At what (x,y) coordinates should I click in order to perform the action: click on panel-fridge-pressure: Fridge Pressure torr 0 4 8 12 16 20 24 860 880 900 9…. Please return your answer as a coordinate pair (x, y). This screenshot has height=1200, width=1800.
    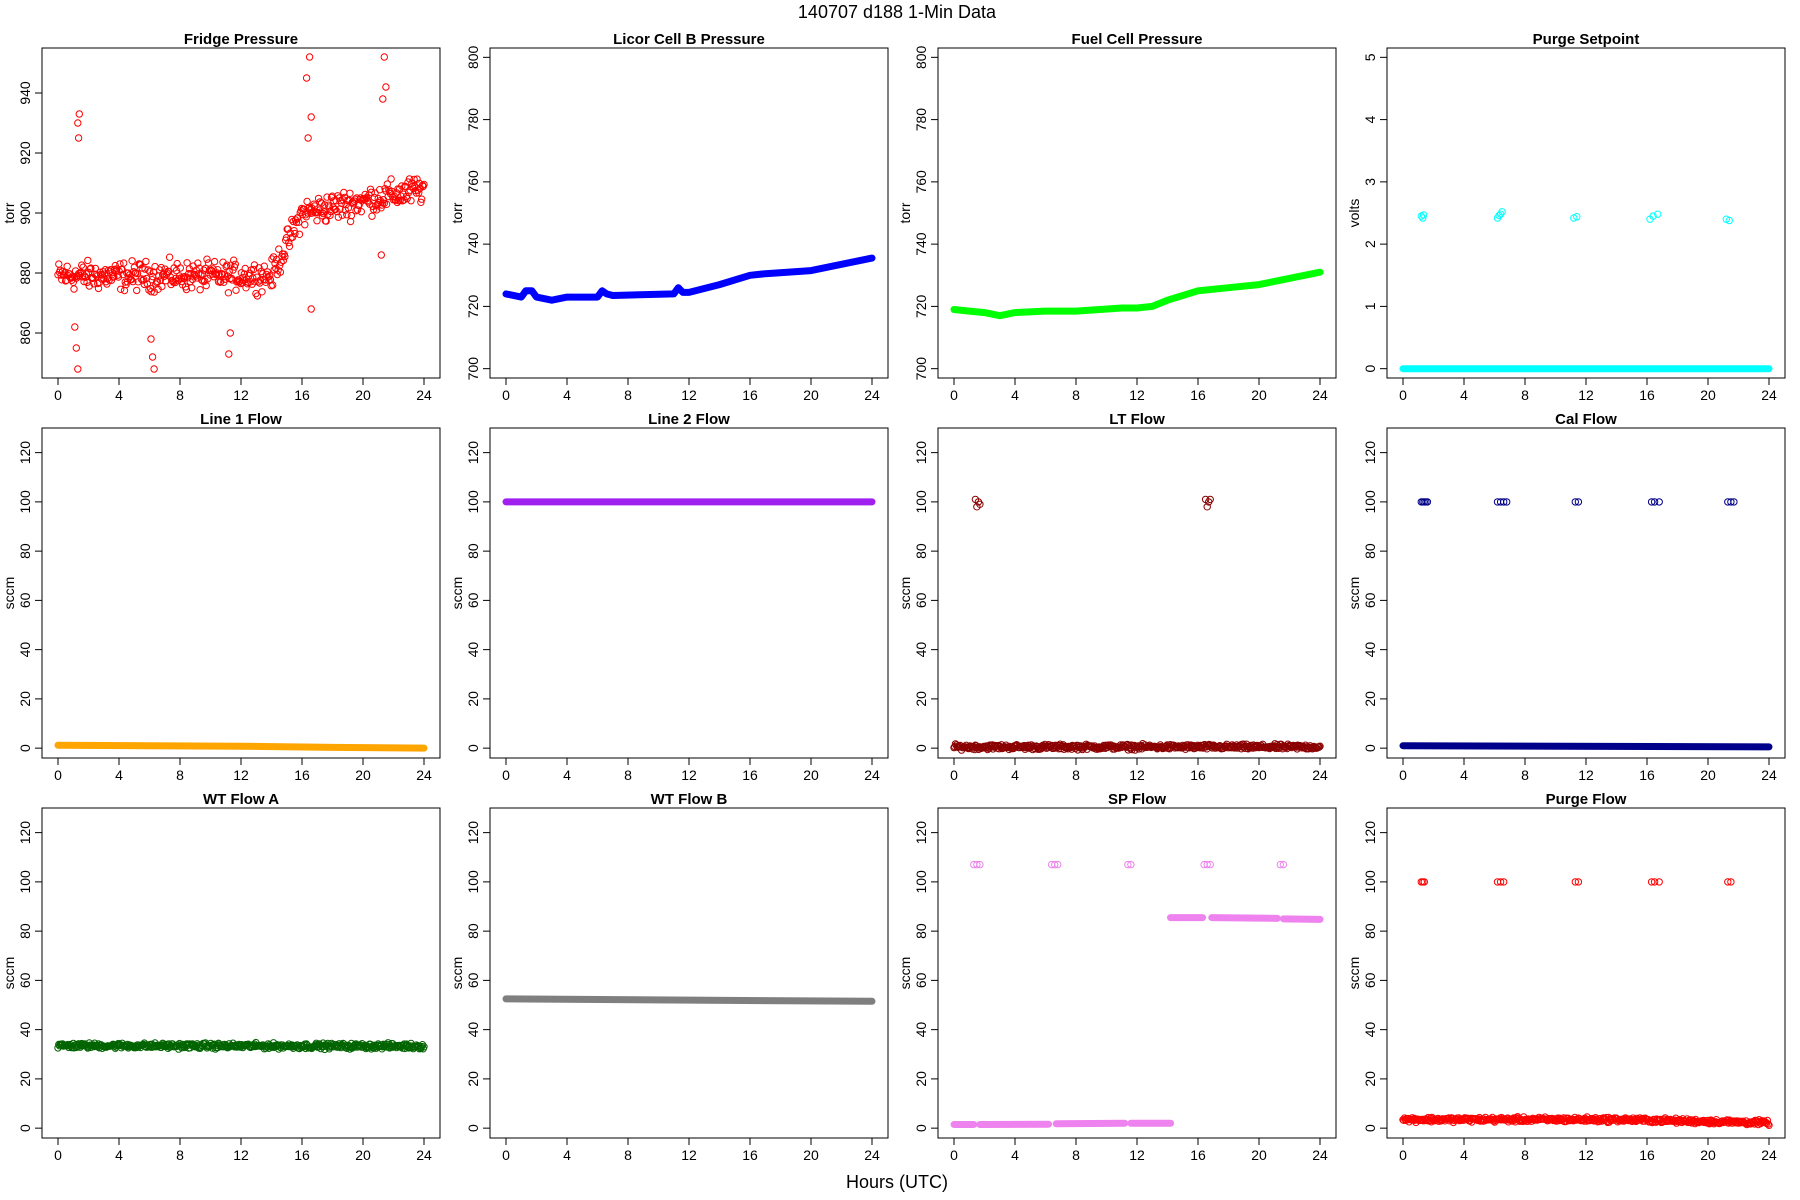
    Looking at the image, I should click on (221, 217).